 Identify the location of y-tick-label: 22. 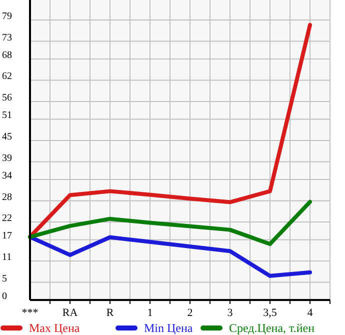
(7, 218).